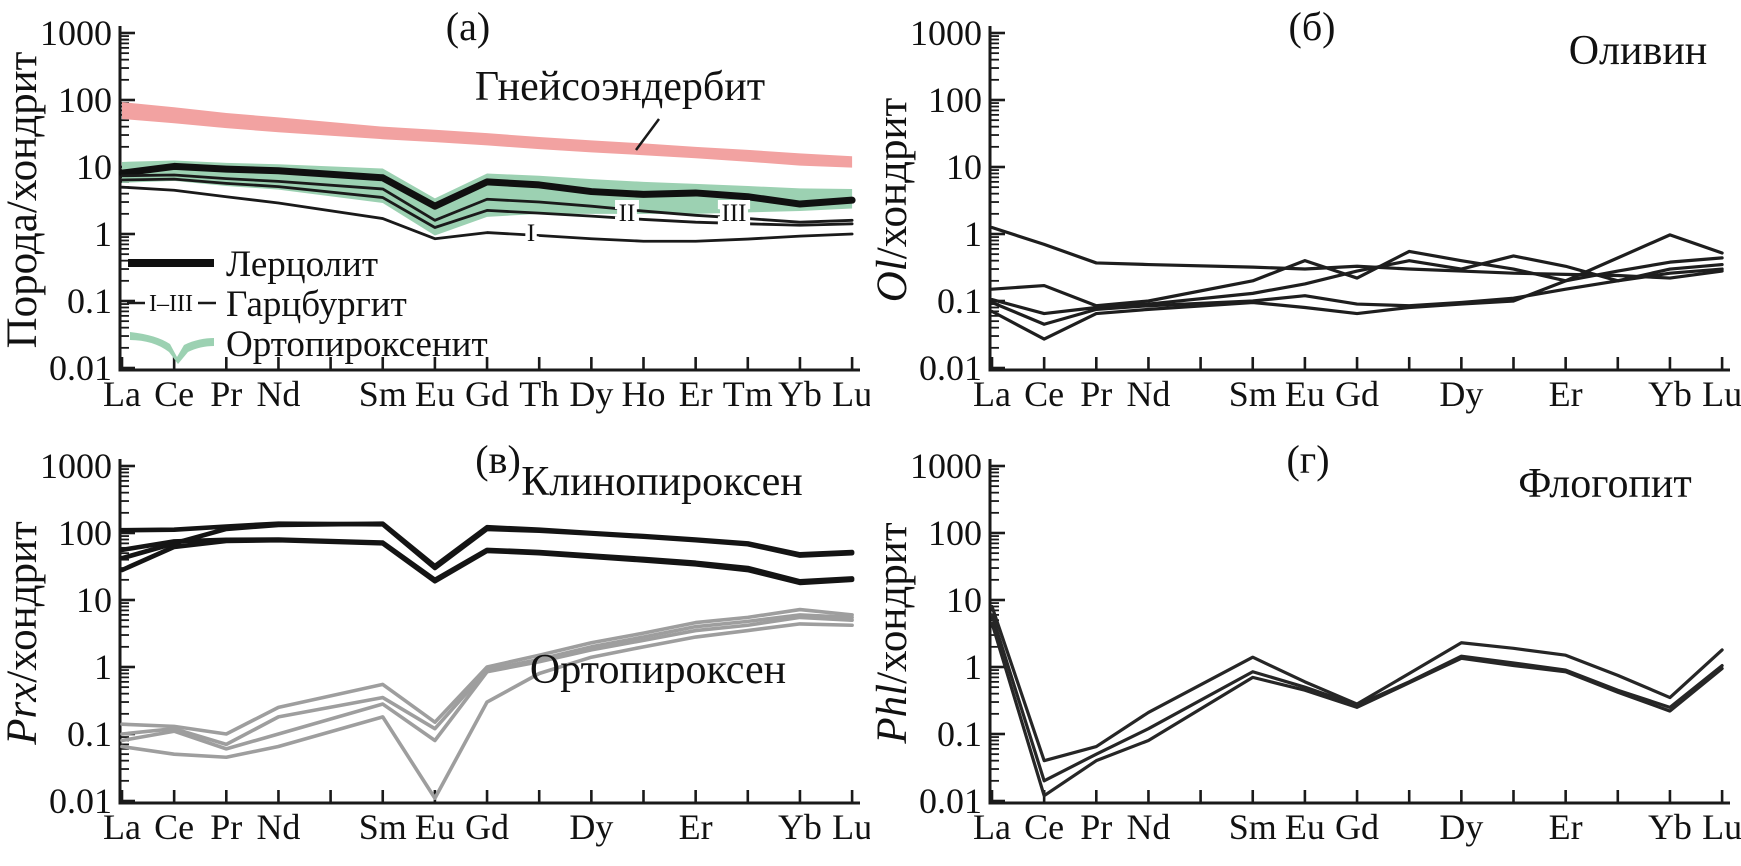  What do you see at coordinates (620, 87) in the screenshot?
I see `band-label: Гнейсоэндербит` at bounding box center [620, 87].